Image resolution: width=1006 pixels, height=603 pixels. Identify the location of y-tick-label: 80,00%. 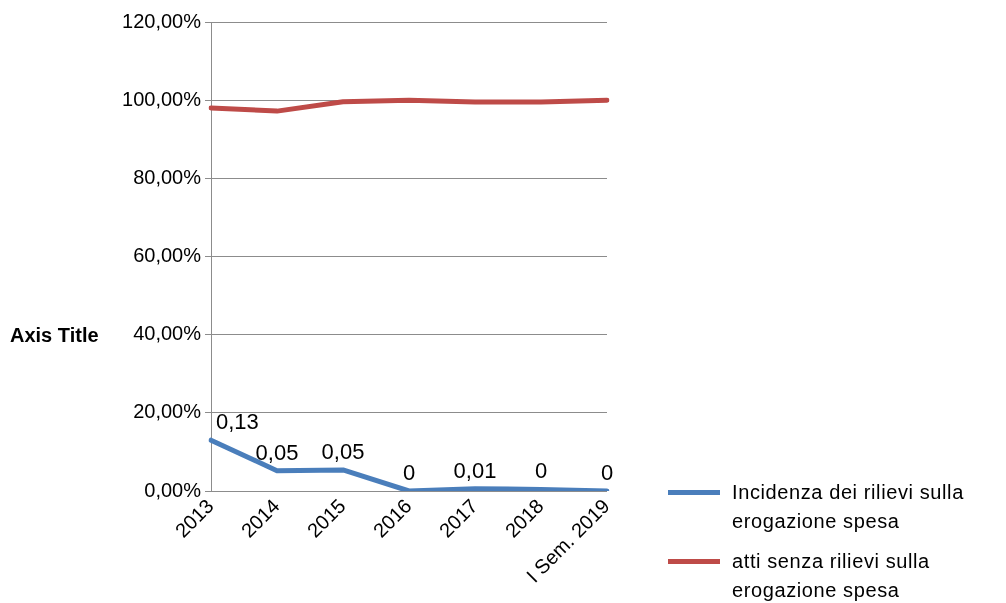
(167, 176).